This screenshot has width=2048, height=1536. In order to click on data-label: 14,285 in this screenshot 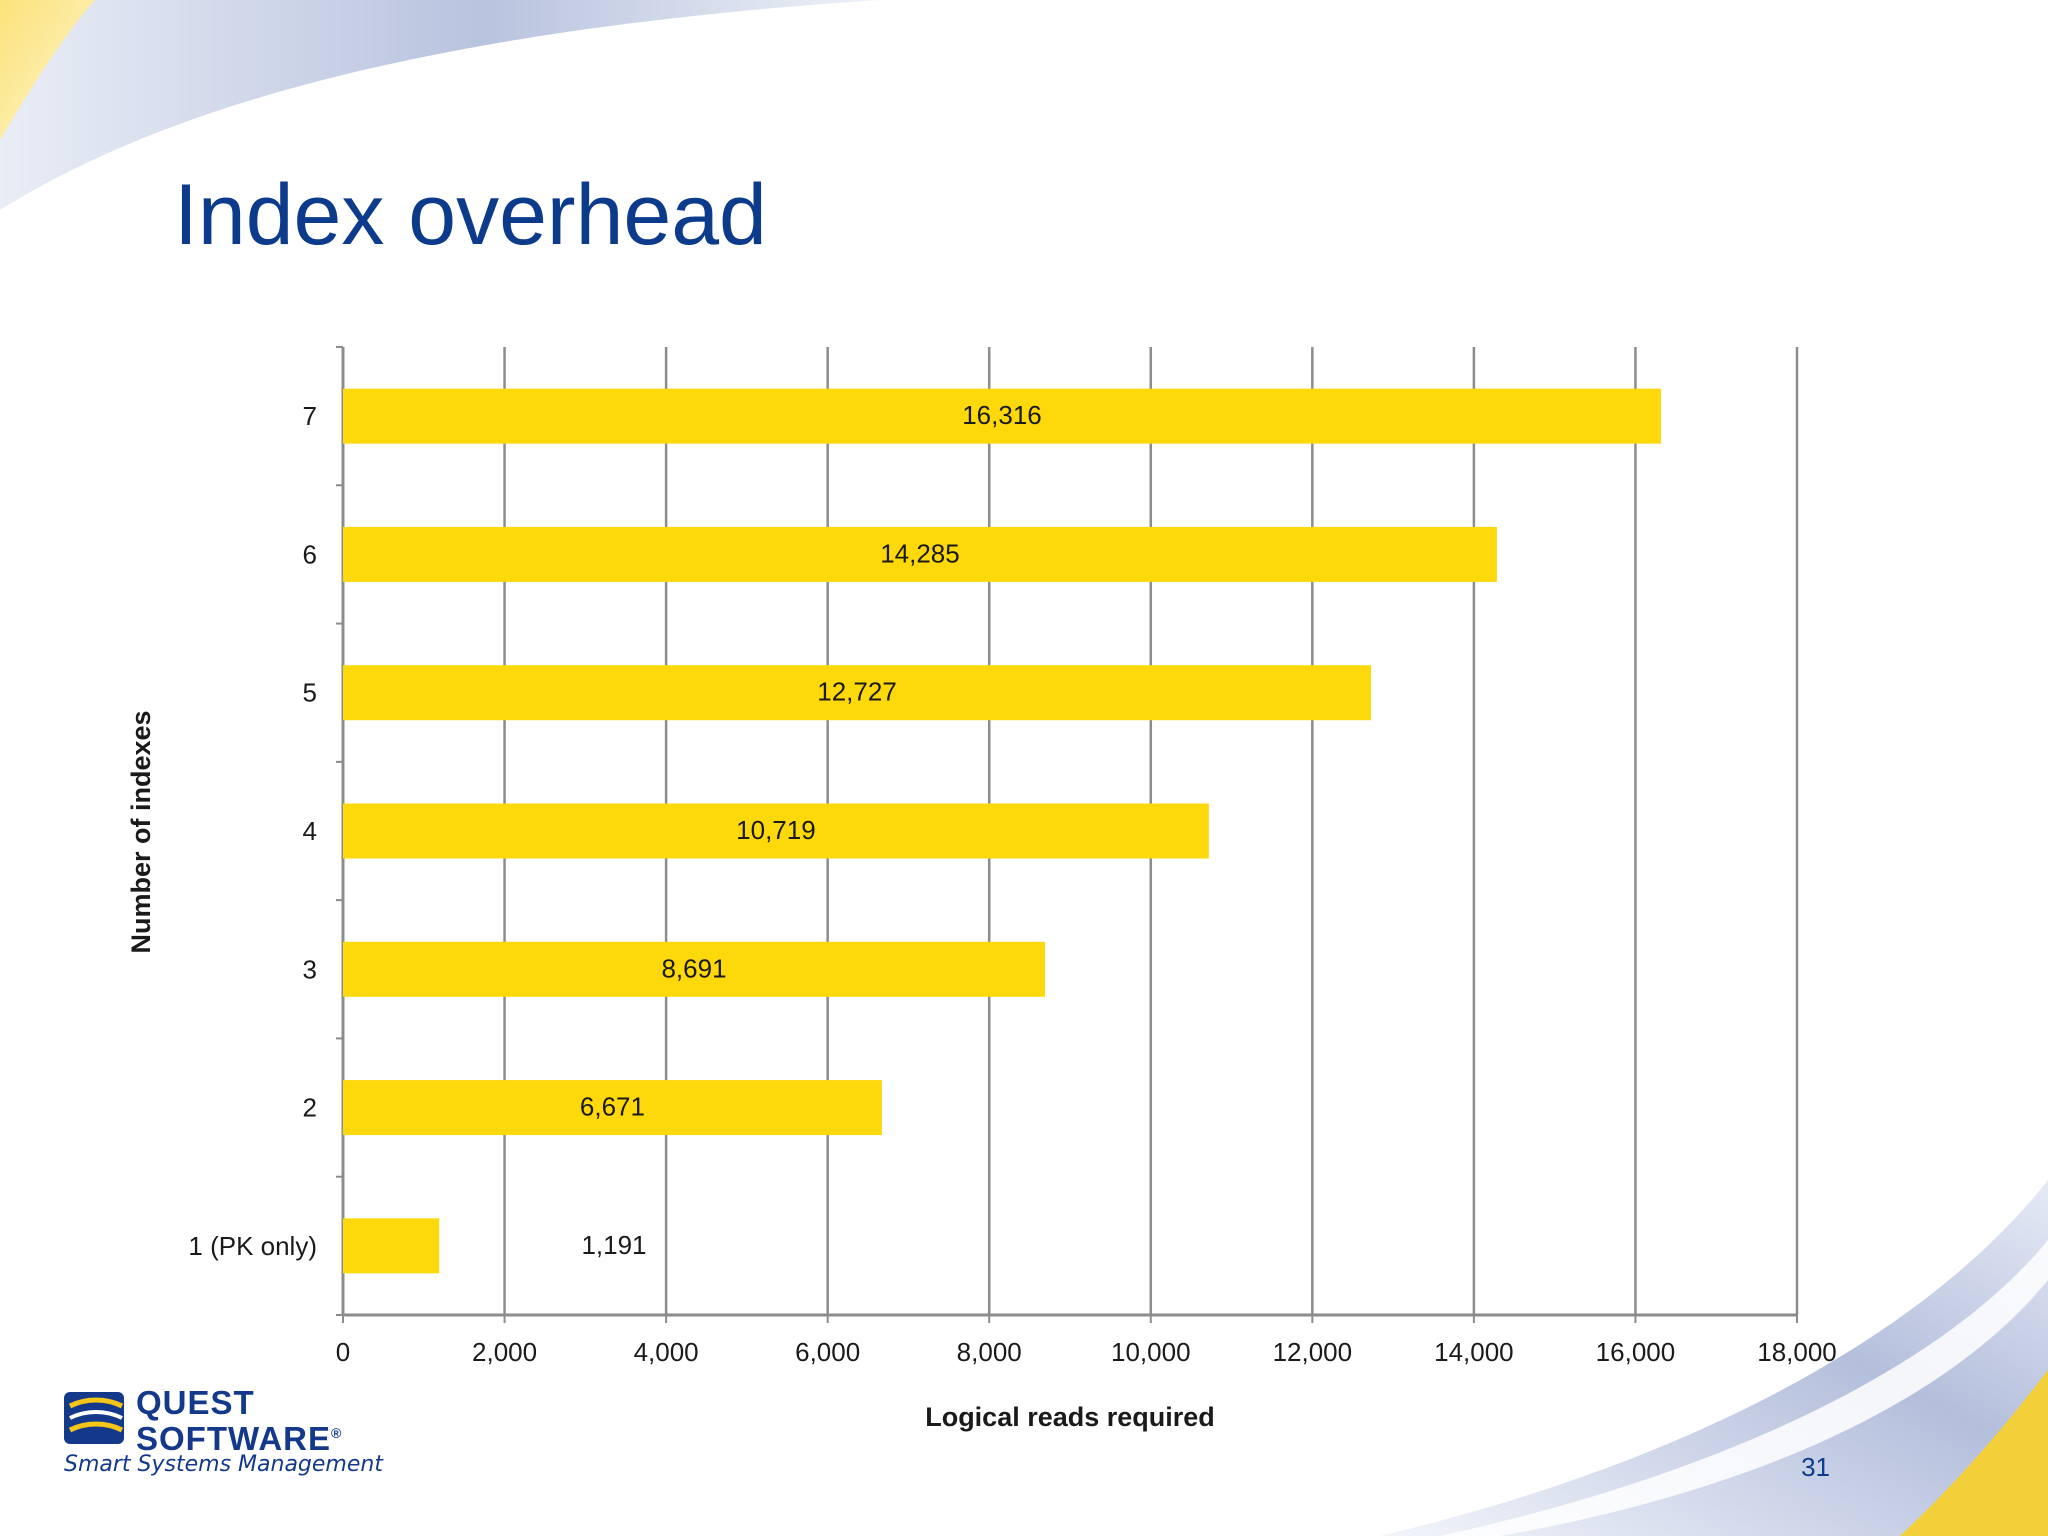, I will do `click(920, 553)`.